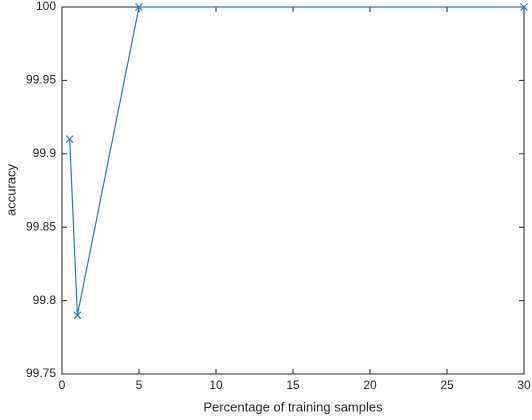 This screenshot has height=420, width=532. What do you see at coordinates (293, 406) in the screenshot?
I see `x-axis-label: Percentage of training samples` at bounding box center [293, 406].